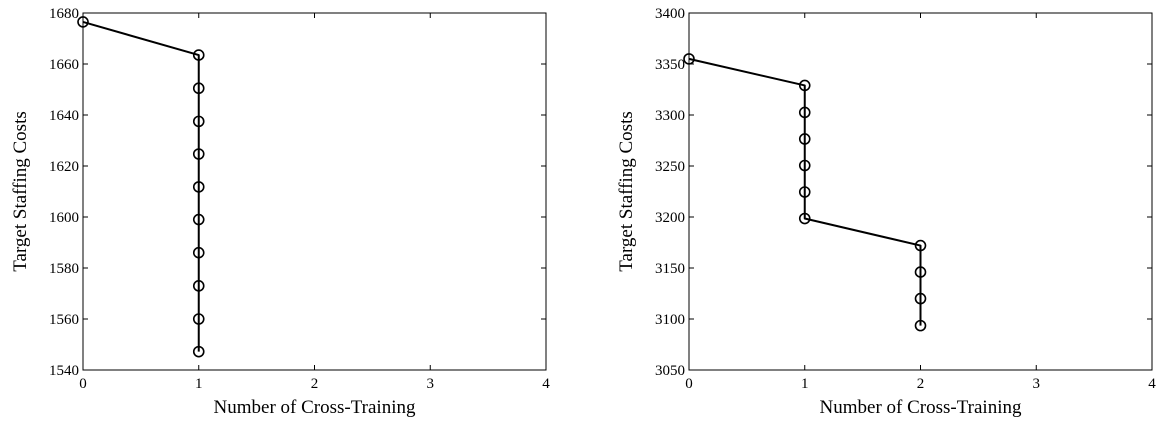 The width and height of the screenshot is (1156, 432). I want to click on y-tick-label: 3250, so click(670, 167).